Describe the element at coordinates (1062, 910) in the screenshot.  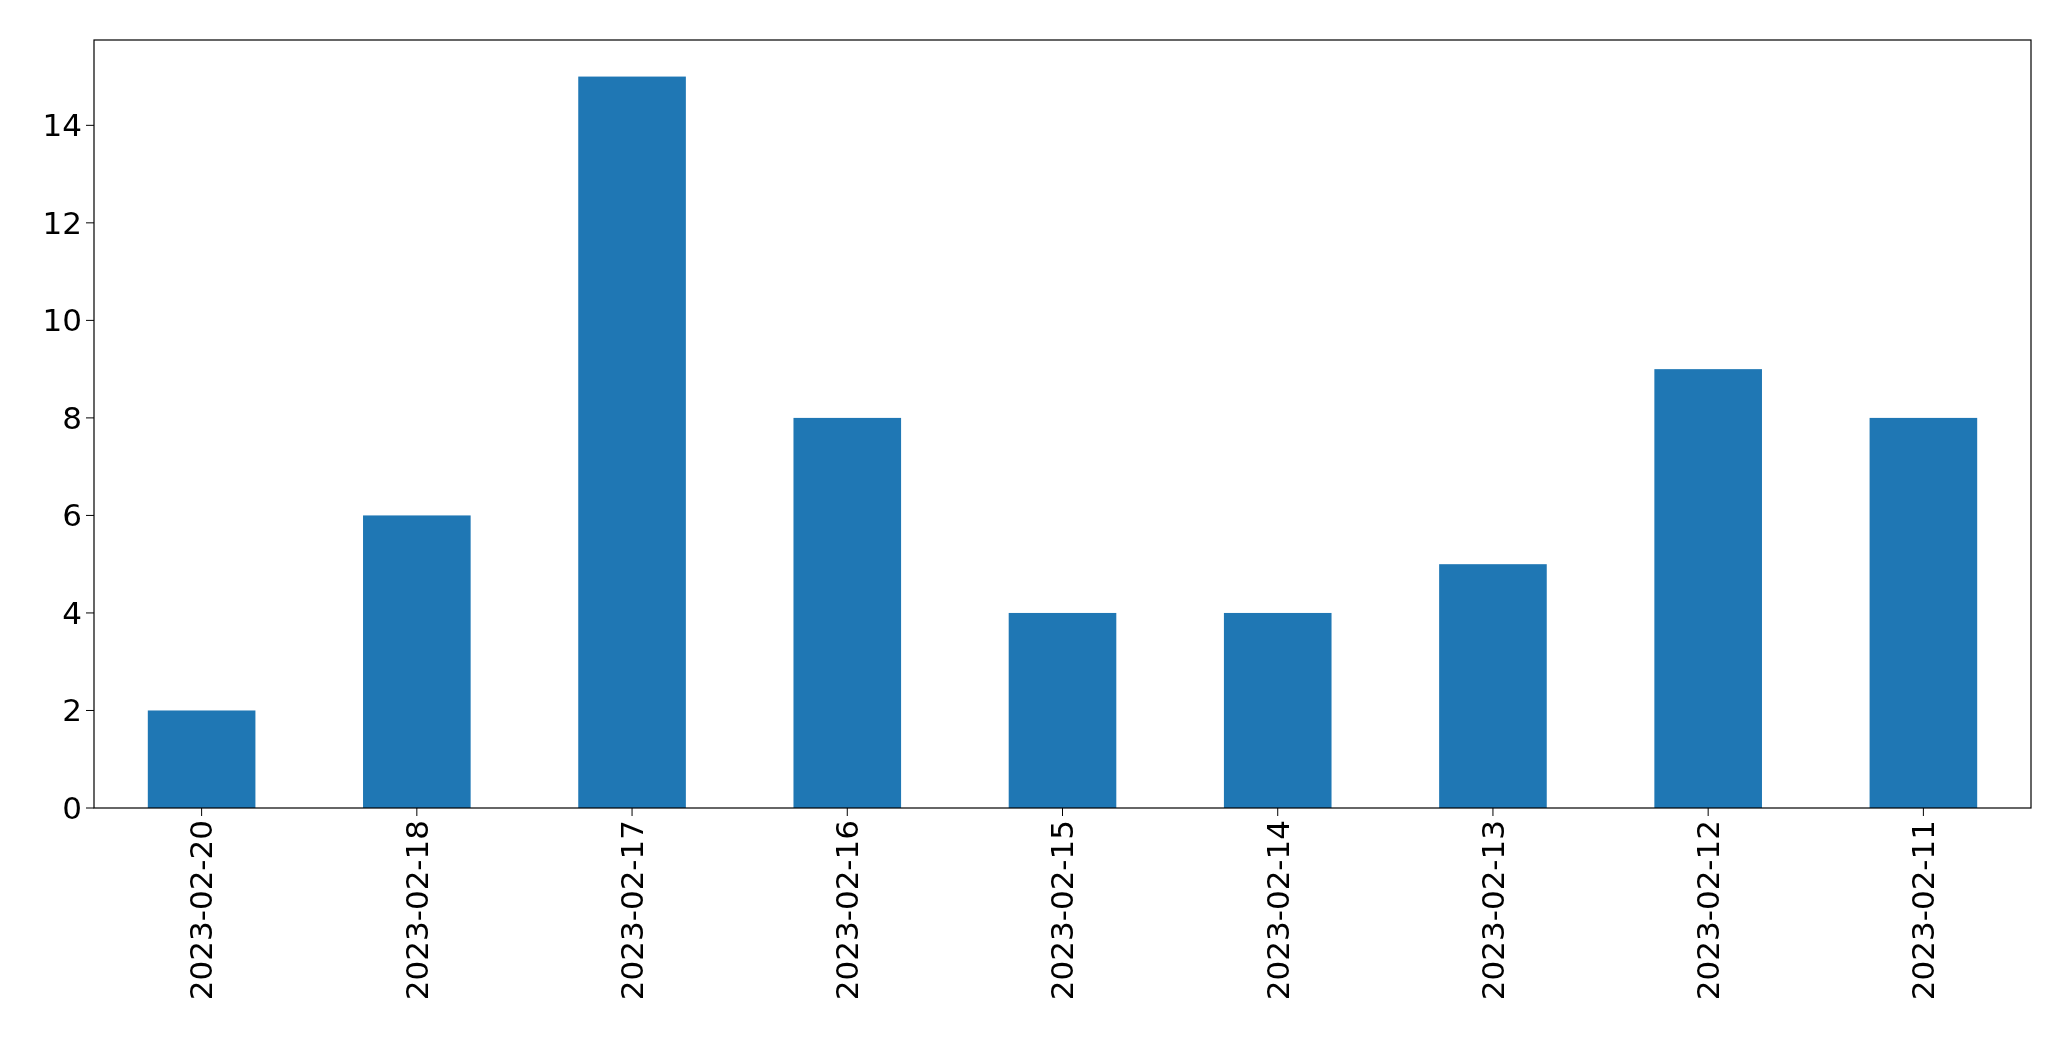
I see `x-tick-label: 2023-02-15` at that location.